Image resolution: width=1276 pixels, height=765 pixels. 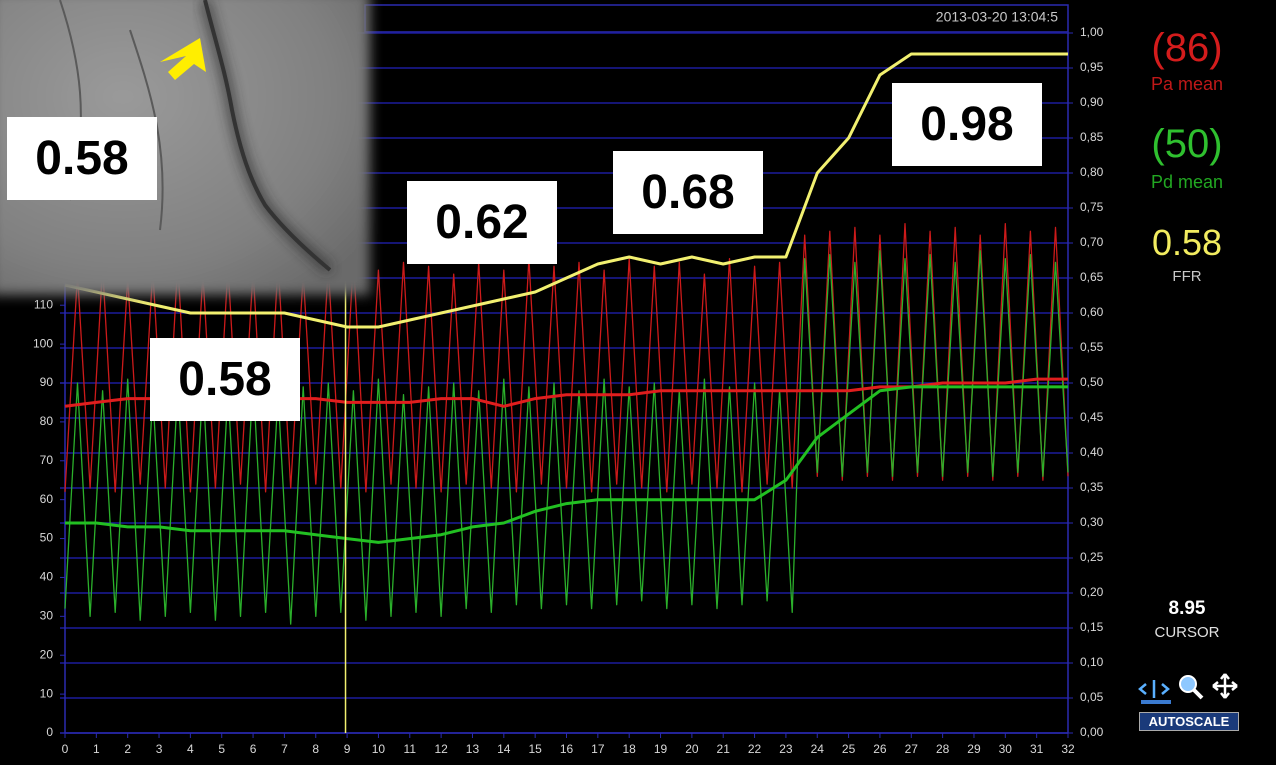 I want to click on x-tick-label: 31, so click(x=1037, y=749).